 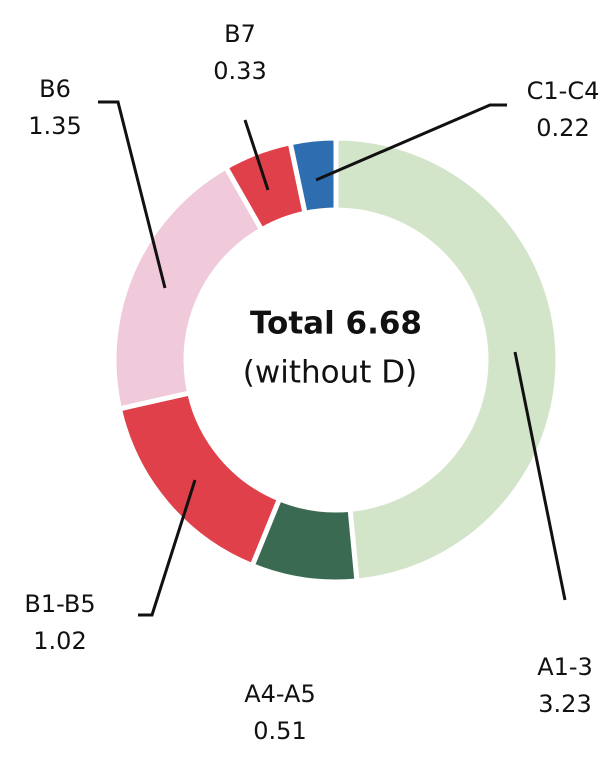 I want to click on value-label: 3.23, so click(x=564, y=704).